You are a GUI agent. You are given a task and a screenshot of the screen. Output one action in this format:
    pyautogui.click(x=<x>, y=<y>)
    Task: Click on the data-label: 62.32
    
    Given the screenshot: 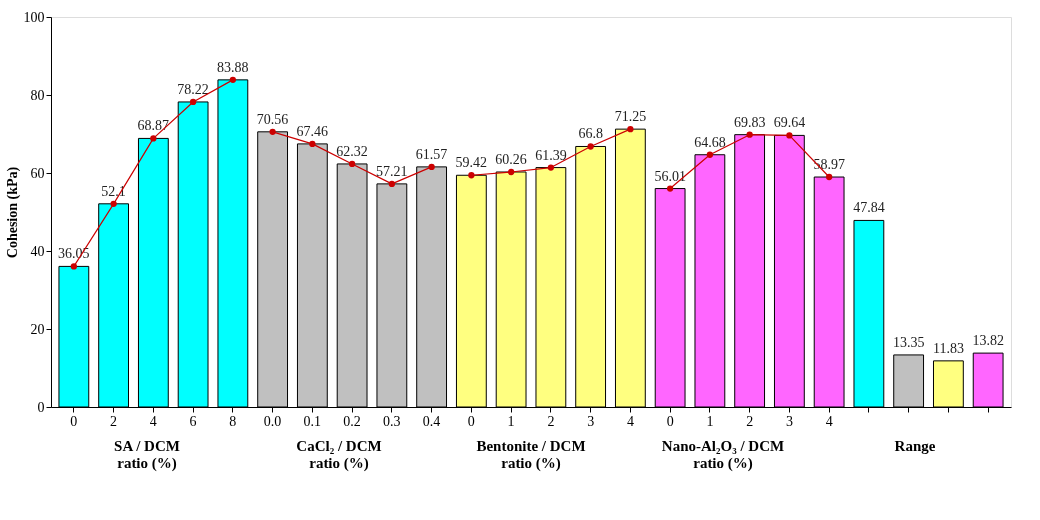 What is the action you would take?
    pyautogui.click(x=352, y=151)
    